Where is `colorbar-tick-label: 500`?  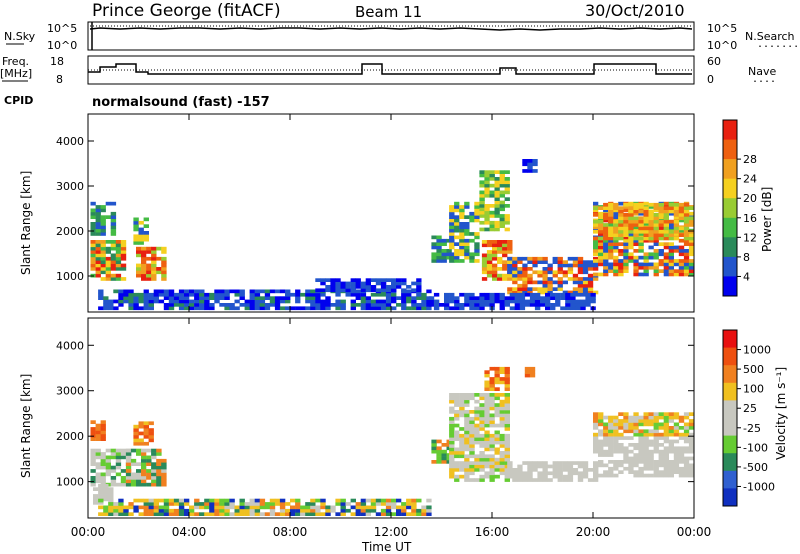 colorbar-tick-label: 500 is located at coordinates (753, 369).